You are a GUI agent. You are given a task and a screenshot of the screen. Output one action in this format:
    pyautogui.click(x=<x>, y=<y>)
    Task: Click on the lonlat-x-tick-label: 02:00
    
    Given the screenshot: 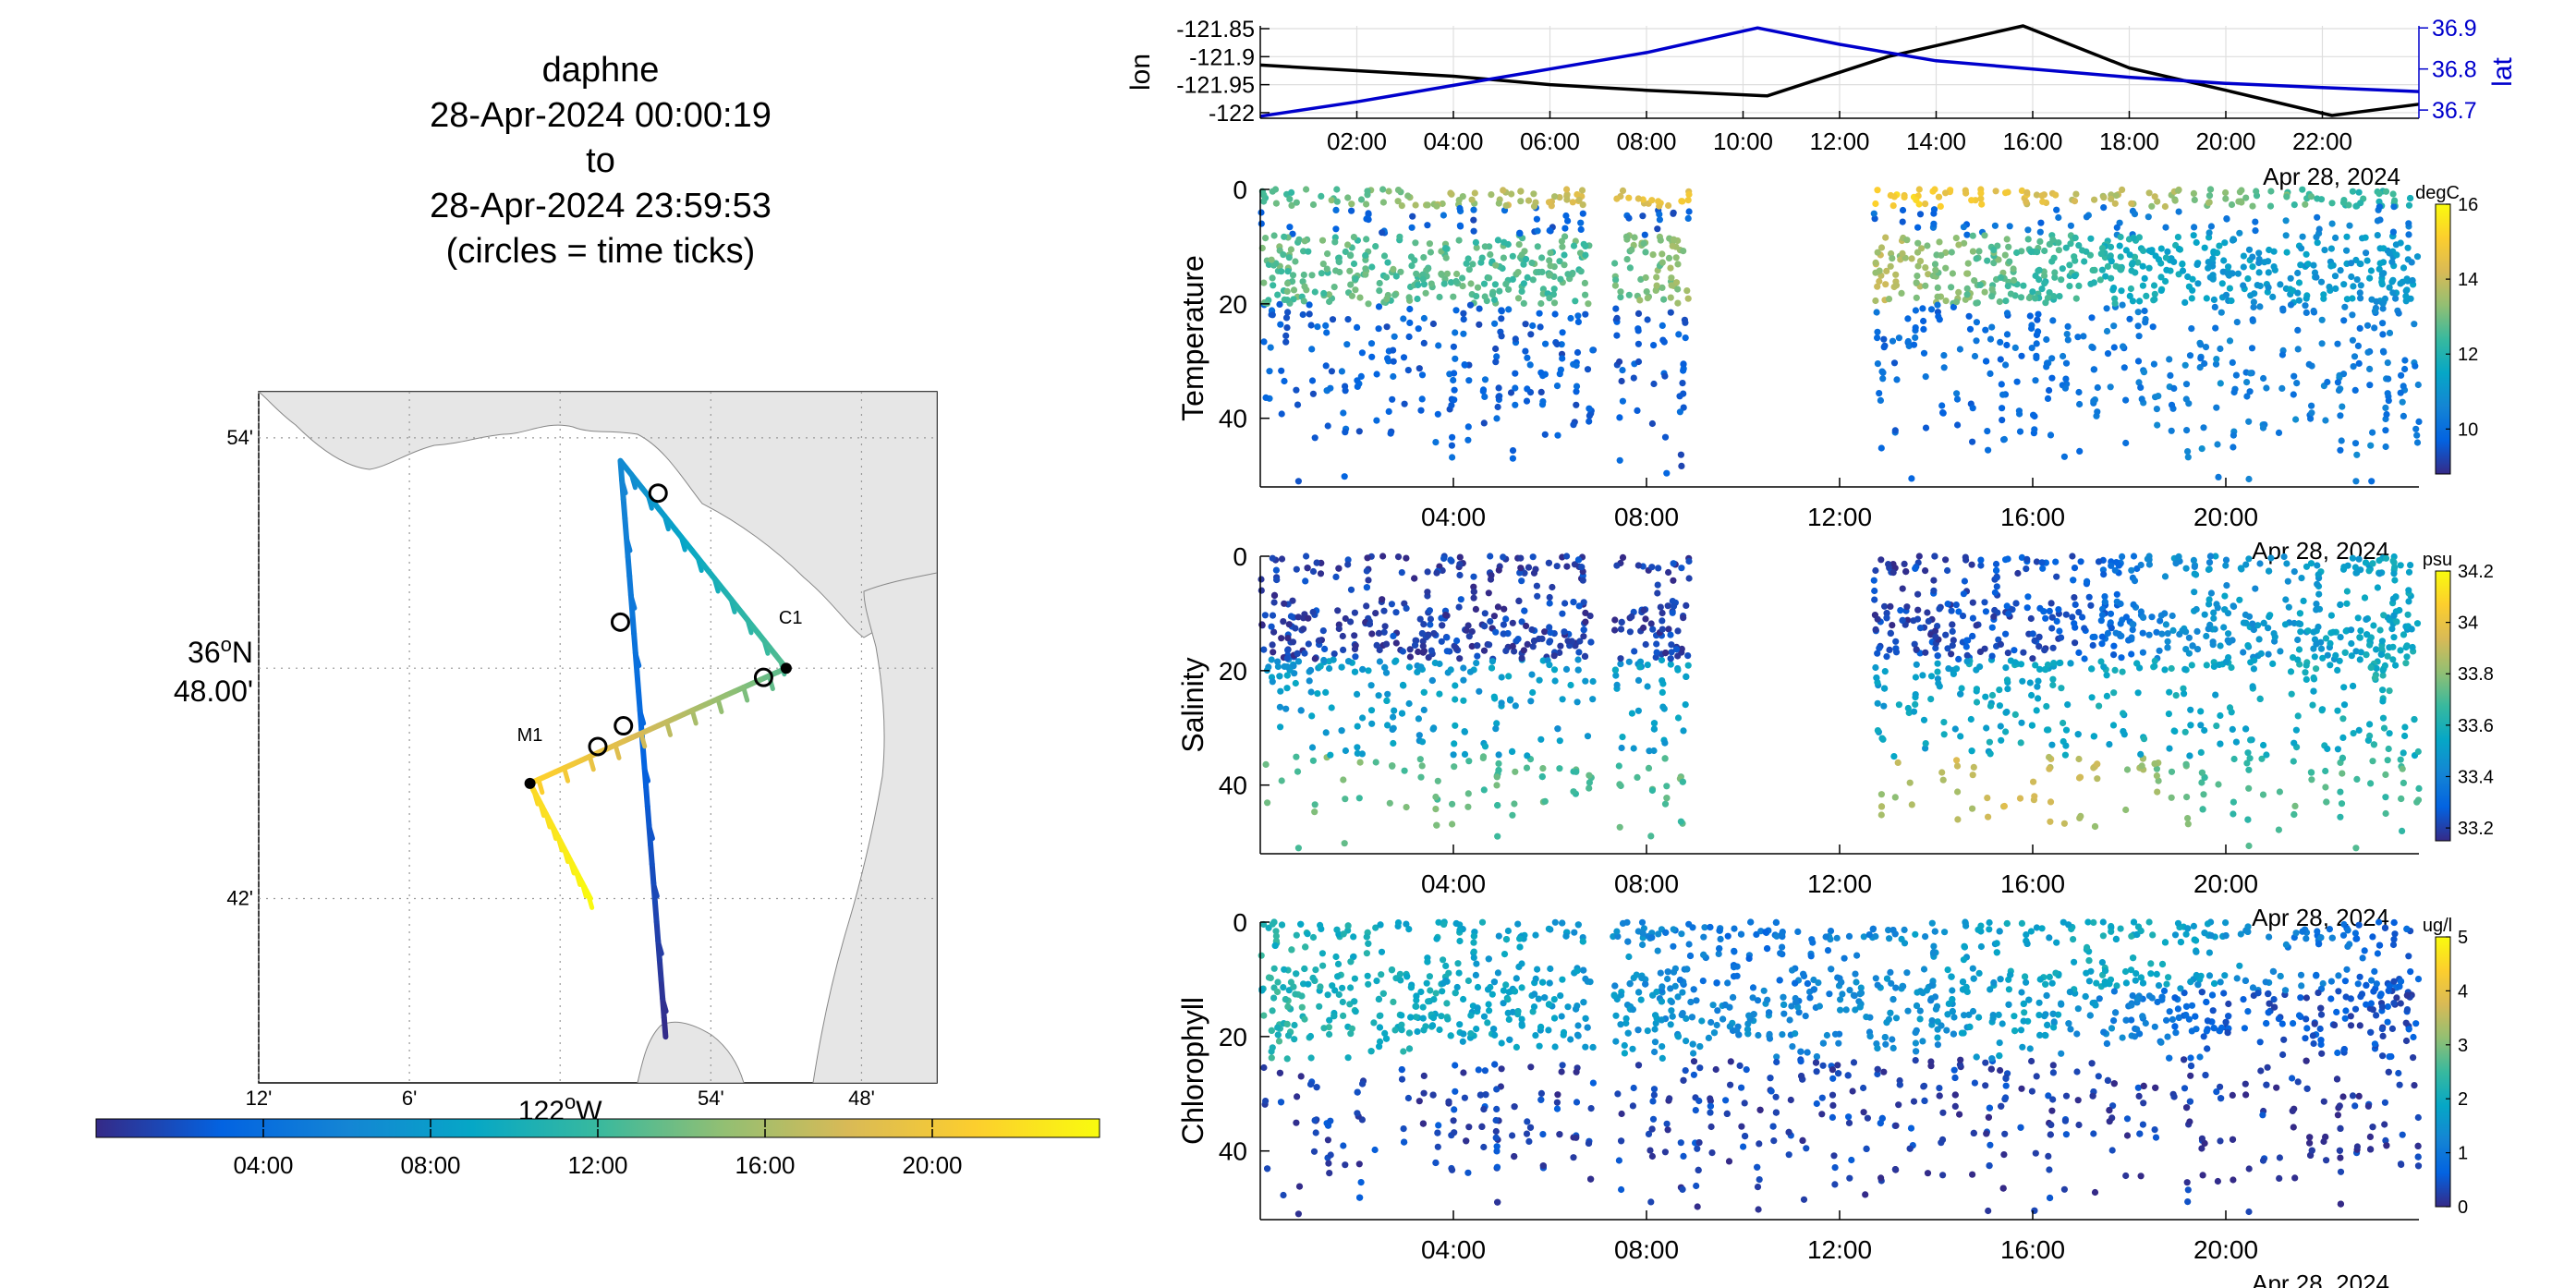 What is the action you would take?
    pyautogui.click(x=1357, y=141)
    